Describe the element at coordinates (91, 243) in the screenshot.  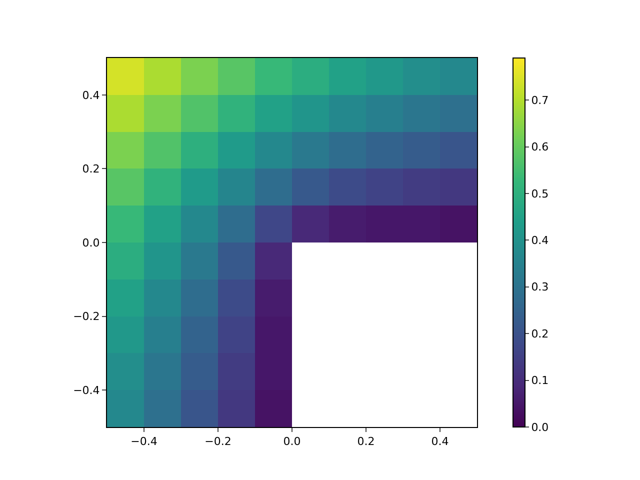
I see `y-tick-label: 0.0` at that location.